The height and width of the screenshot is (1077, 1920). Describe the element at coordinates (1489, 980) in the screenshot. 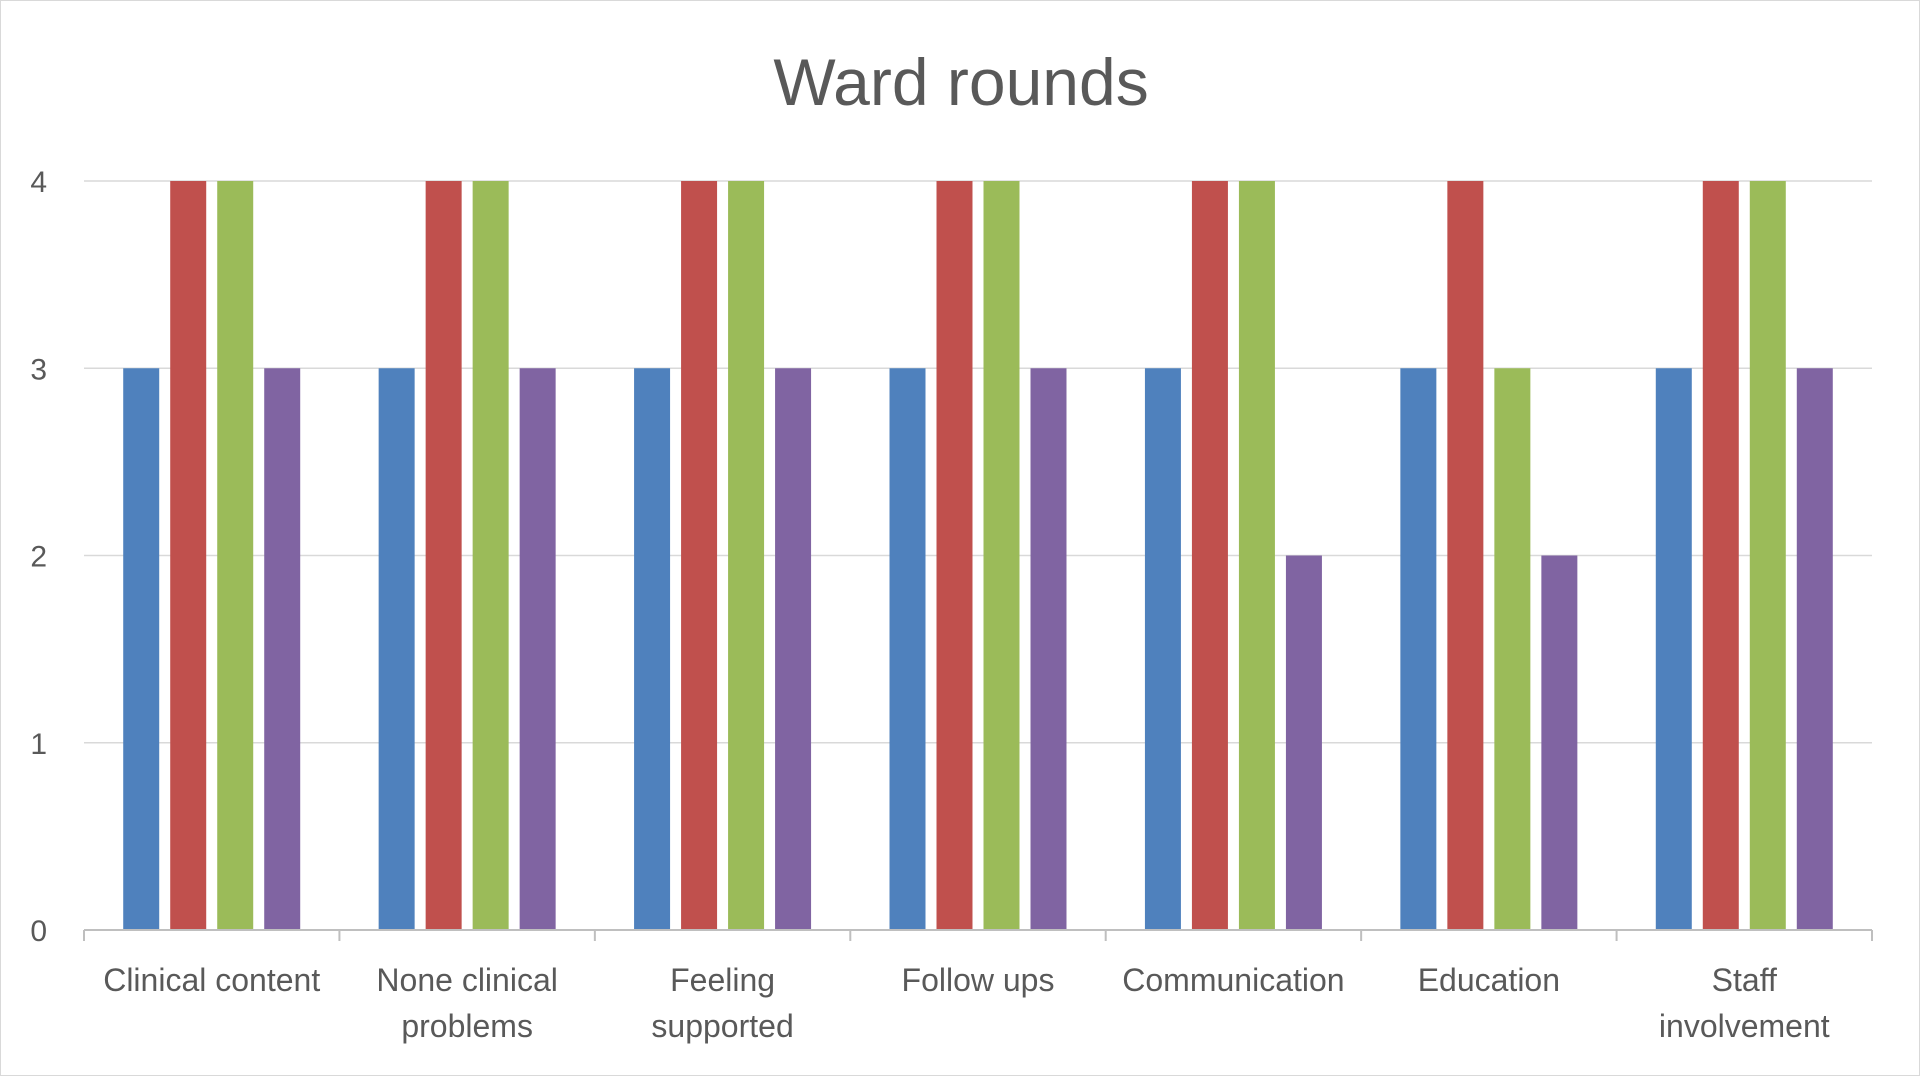

I see `x-category-label: Education` at that location.